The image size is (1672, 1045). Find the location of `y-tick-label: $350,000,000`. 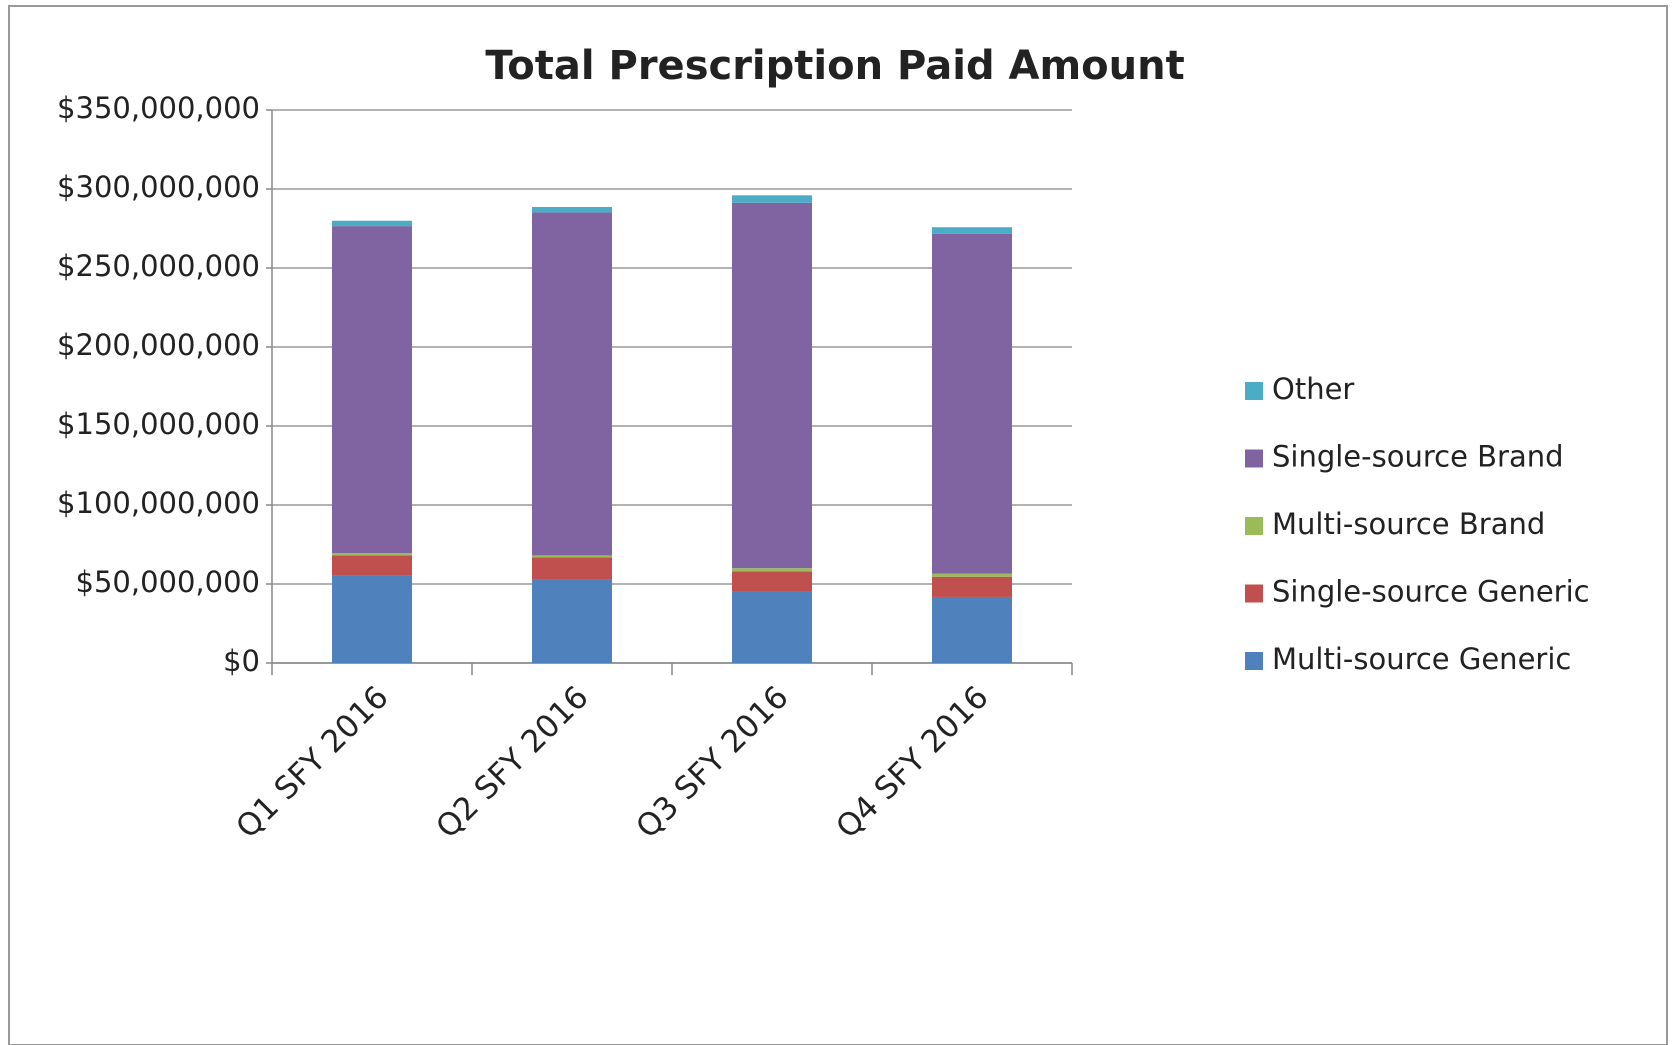

y-tick-label: $350,000,000 is located at coordinates (158, 108).